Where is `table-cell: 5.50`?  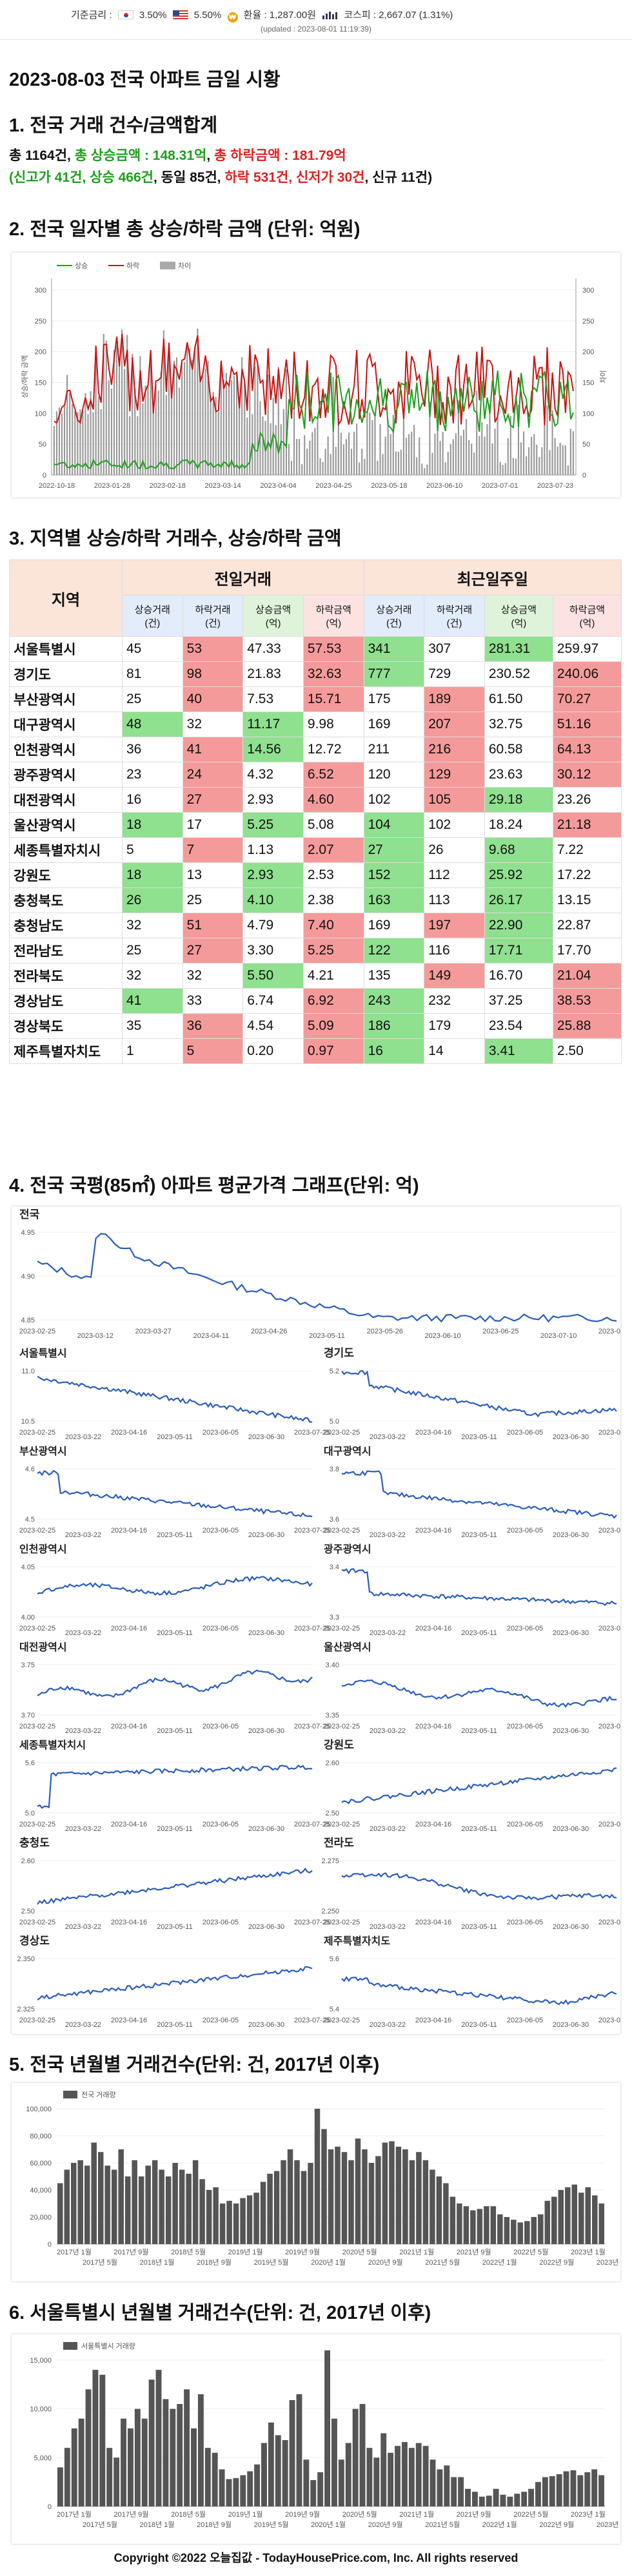
table-cell: 5.50 is located at coordinates (273, 976).